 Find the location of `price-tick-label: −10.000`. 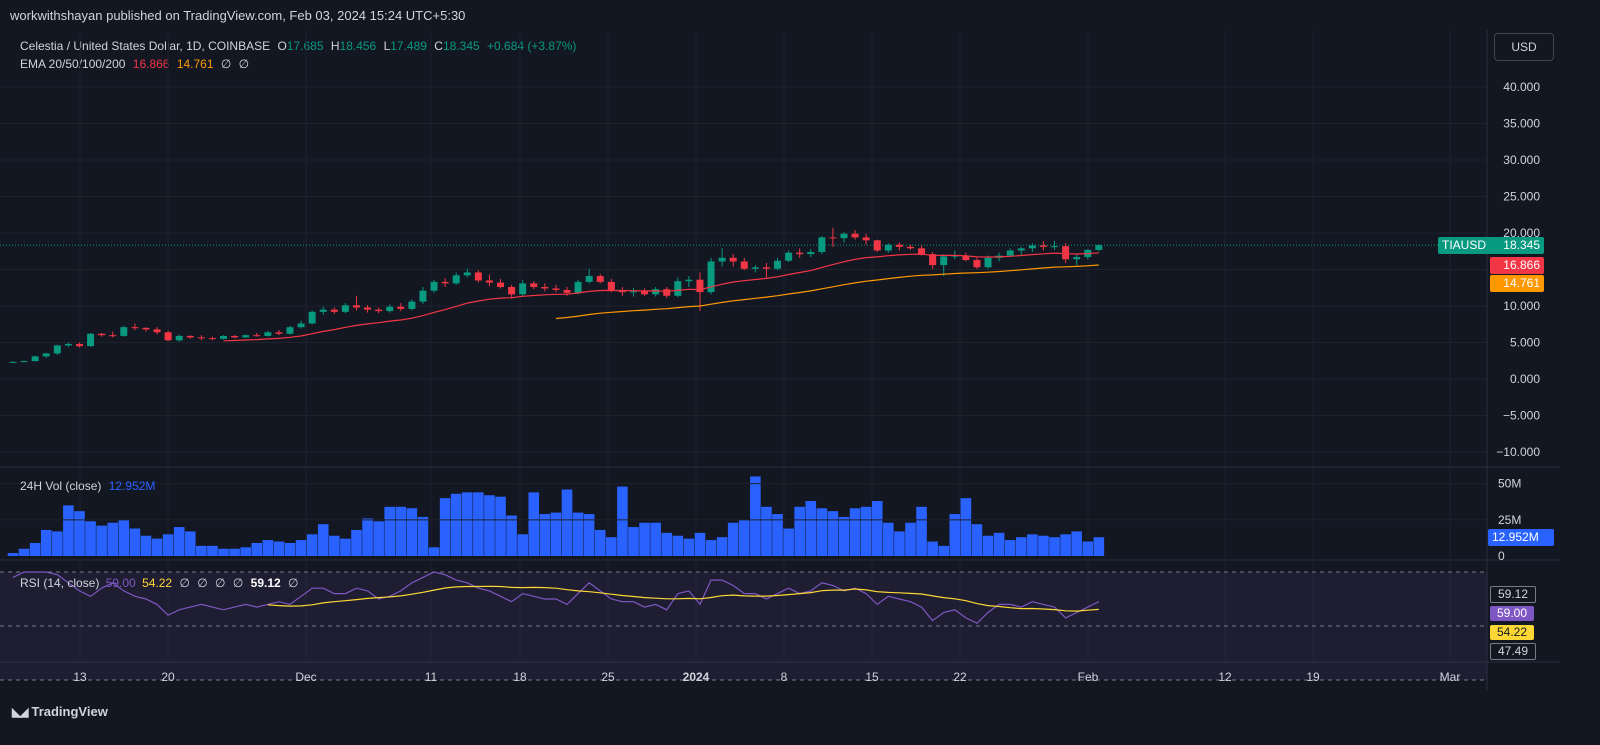

price-tick-label: −10.000 is located at coordinates (1518, 452).